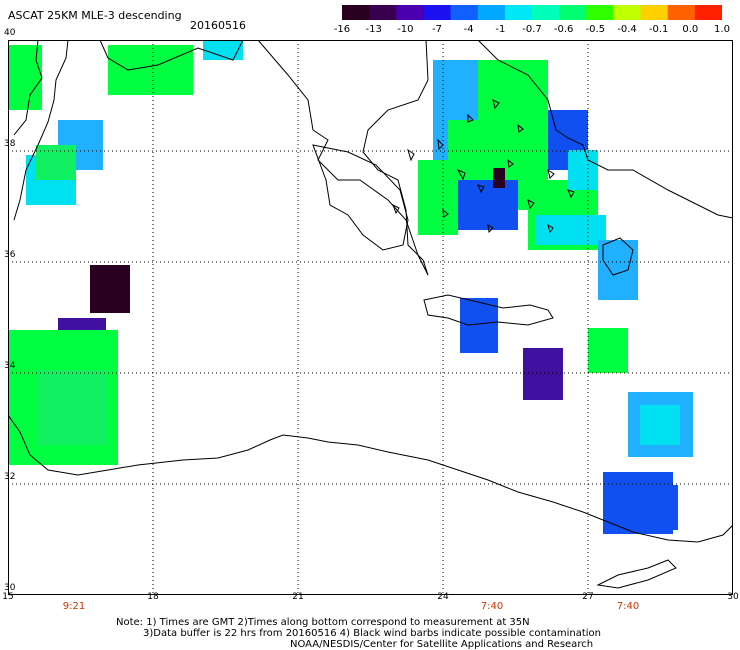  I want to click on latitude-label: 36, so click(10, 255).